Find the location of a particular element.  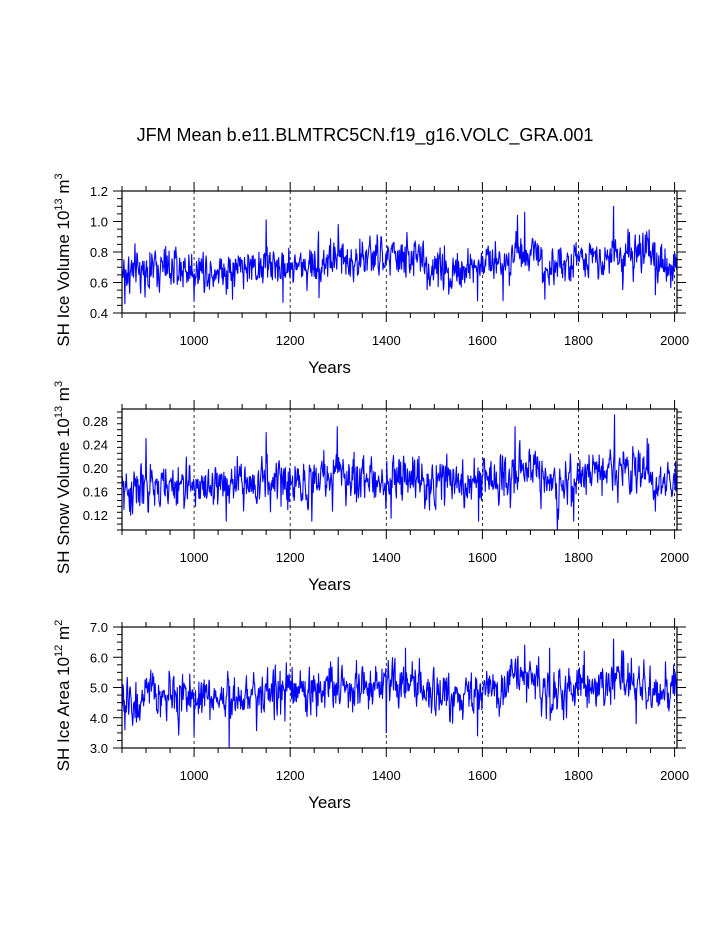

y-tick-label-1.2: 1.2 is located at coordinates (99, 191).